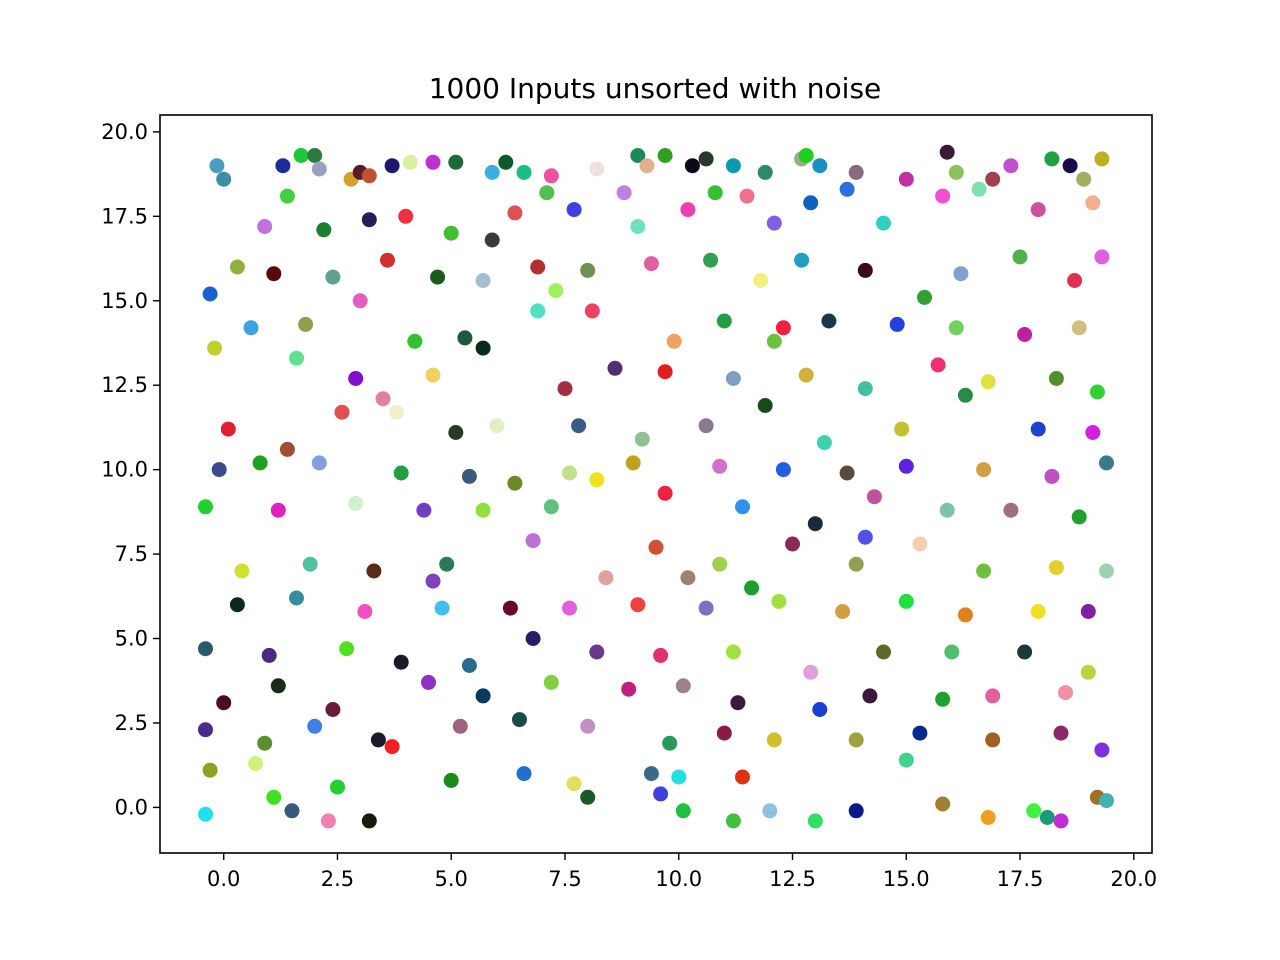 This screenshot has width=1280, height=960. What do you see at coordinates (131, 639) in the screenshot?
I see `y-tick-label: 5.0` at bounding box center [131, 639].